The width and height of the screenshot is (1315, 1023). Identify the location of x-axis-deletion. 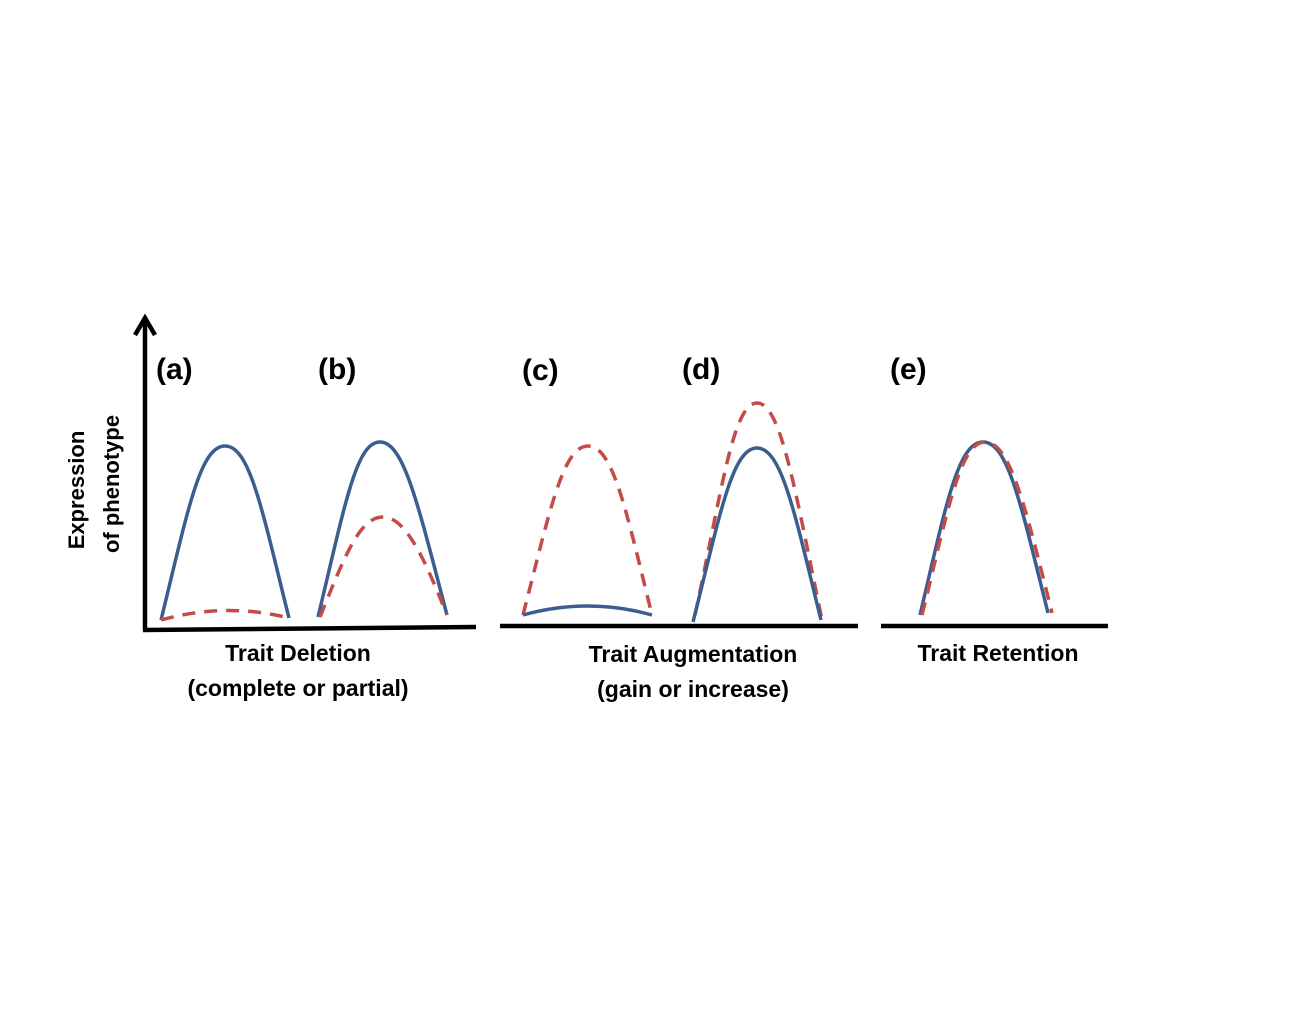
(309, 628).